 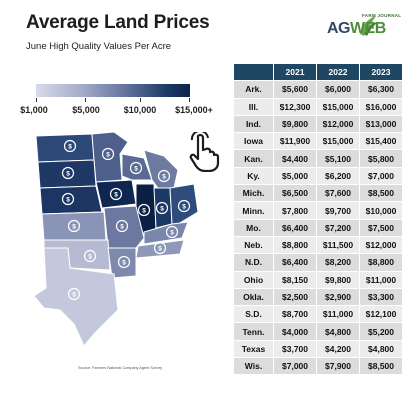 What do you see at coordinates (381, 106) in the screenshot?
I see `price-cell: $16,000` at bounding box center [381, 106].